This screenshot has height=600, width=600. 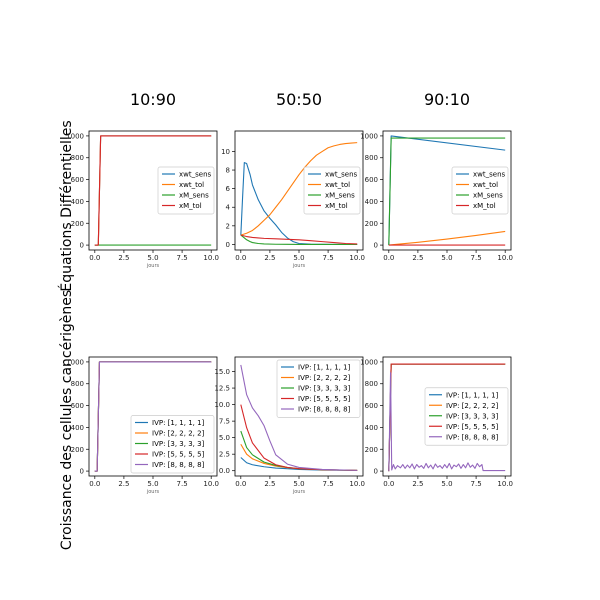 I want to click on y-tick-label: 15.0, so click(x=222, y=372).